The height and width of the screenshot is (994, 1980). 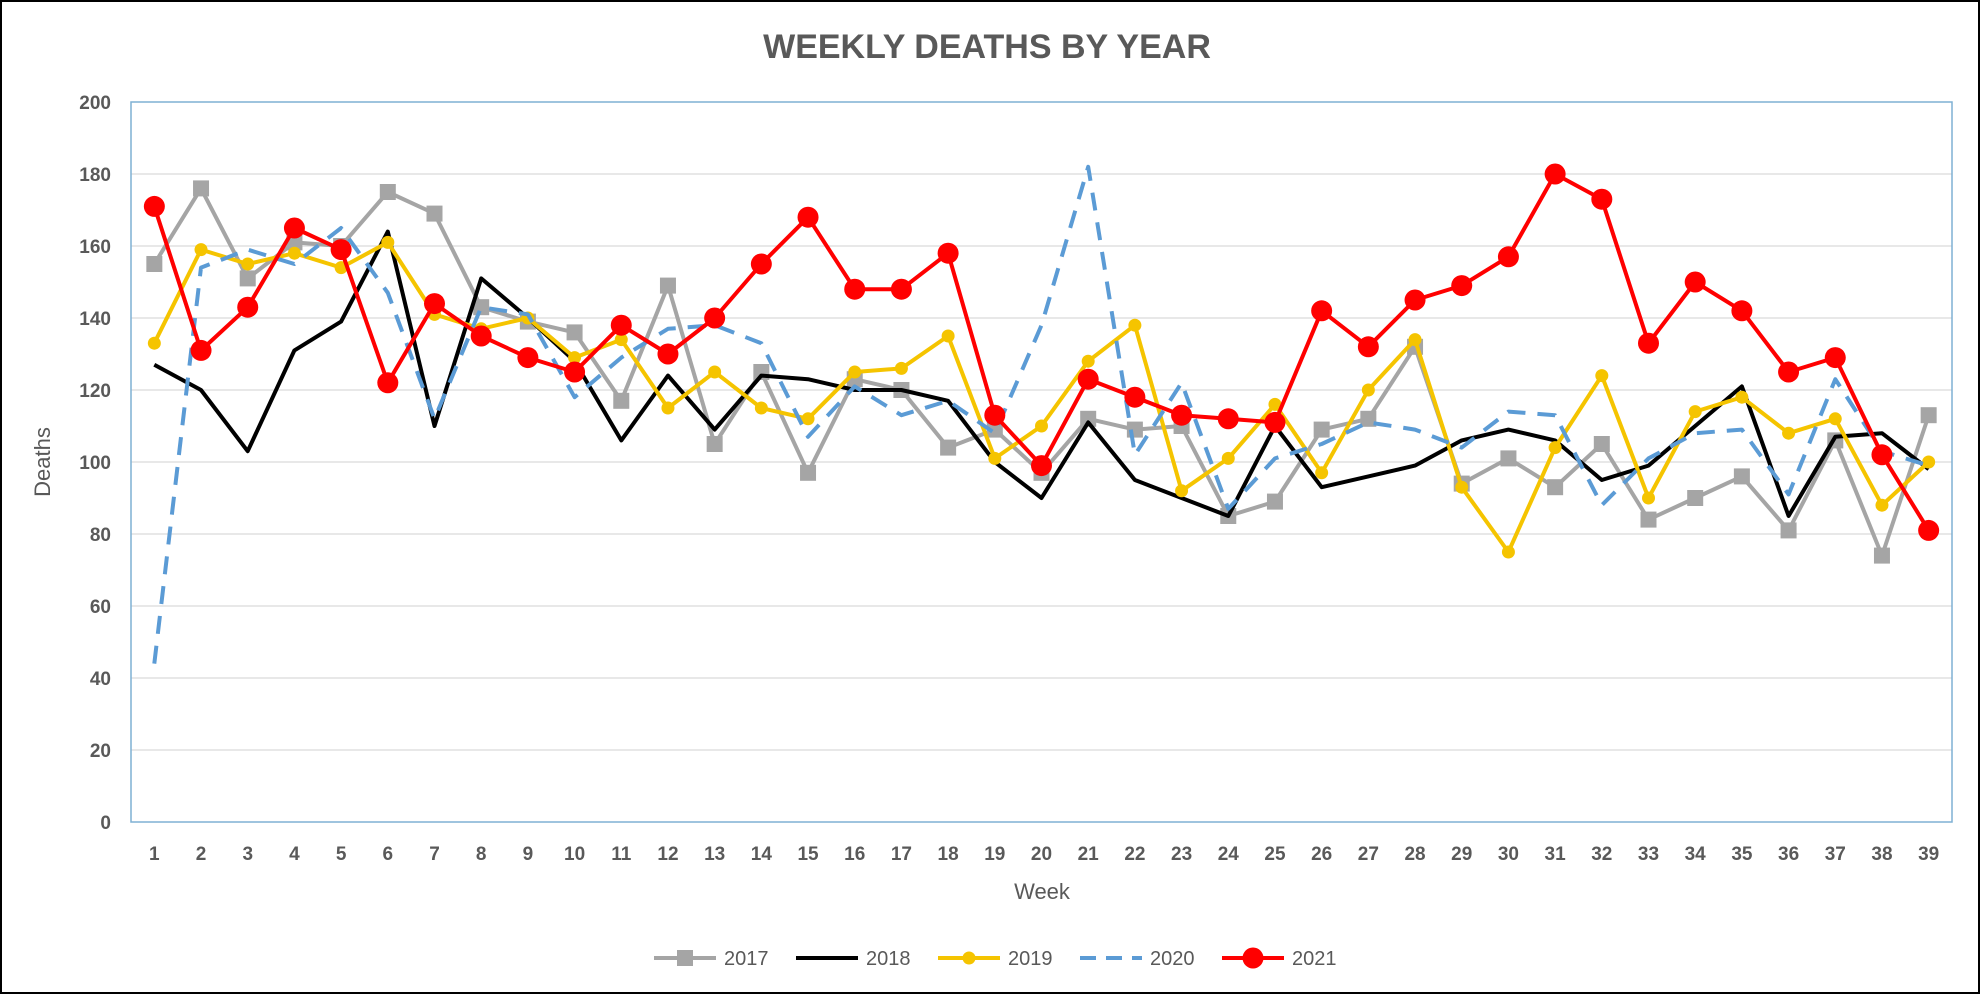 What do you see at coordinates (247, 854) in the screenshot?
I see `x-tick-label: 3` at bounding box center [247, 854].